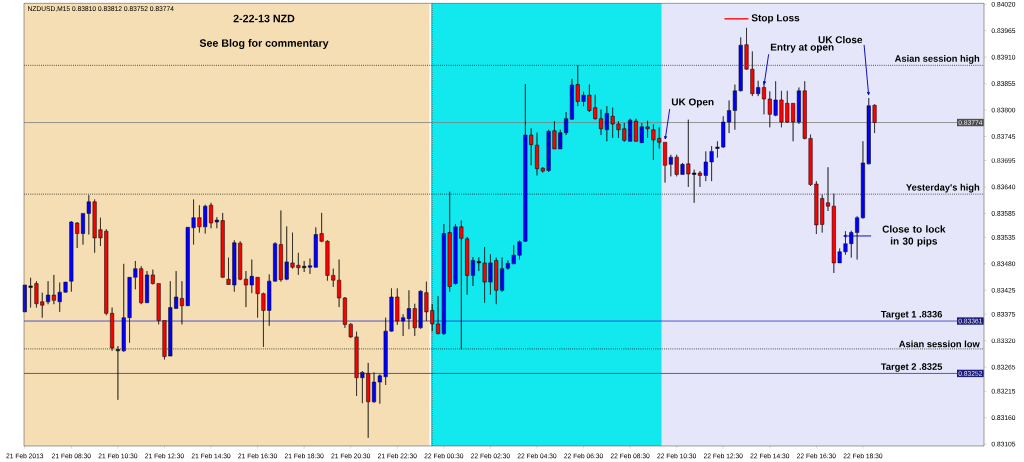  I want to click on annotation: UK Close, so click(840, 39).